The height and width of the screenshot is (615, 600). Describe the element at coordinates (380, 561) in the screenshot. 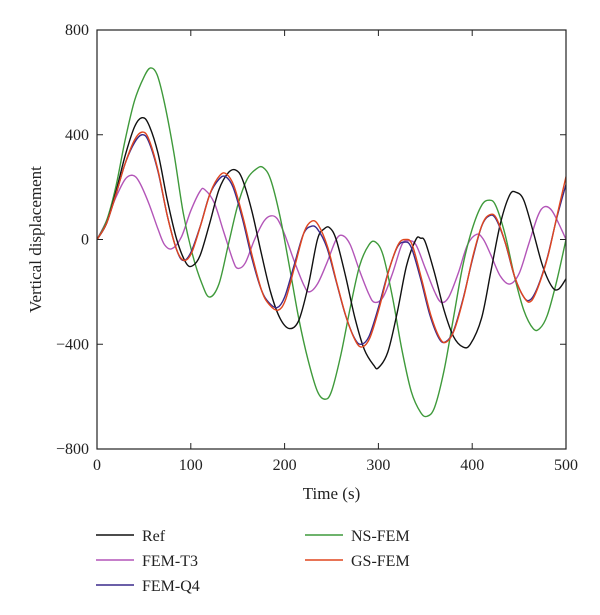

I see `legend-label-gs-fem: GS-FEM` at that location.